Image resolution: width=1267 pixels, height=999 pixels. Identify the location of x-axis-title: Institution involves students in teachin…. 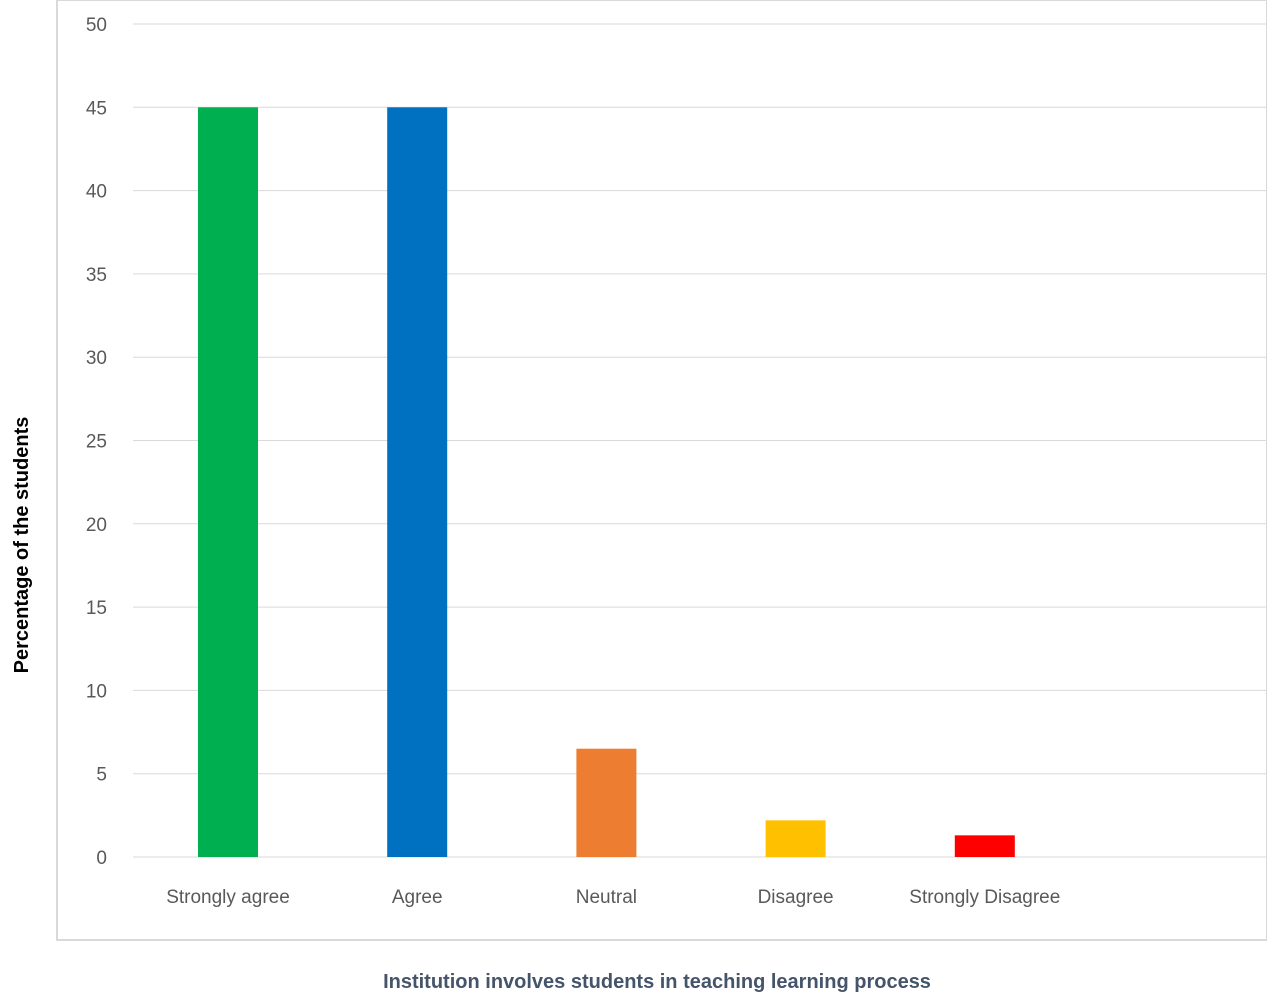
(657, 982).